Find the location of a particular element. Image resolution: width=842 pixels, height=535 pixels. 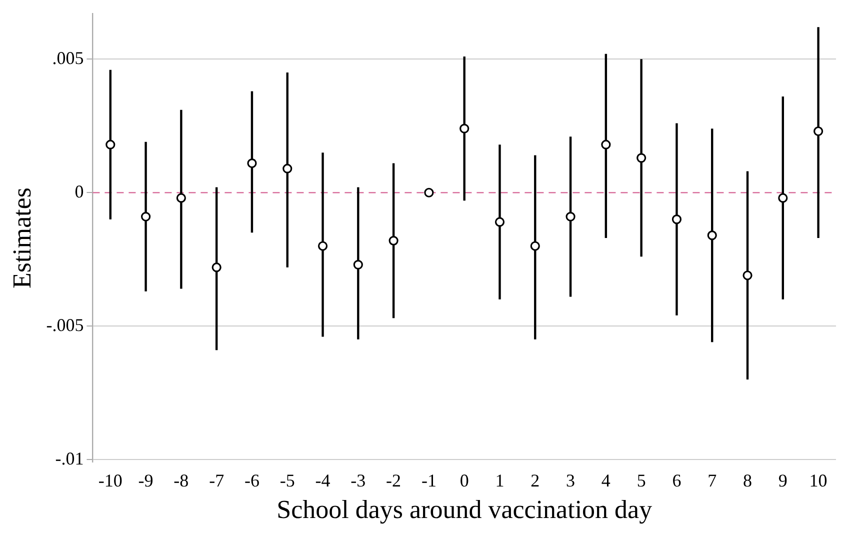

y-tick-label: -.005 is located at coordinates (65, 324).